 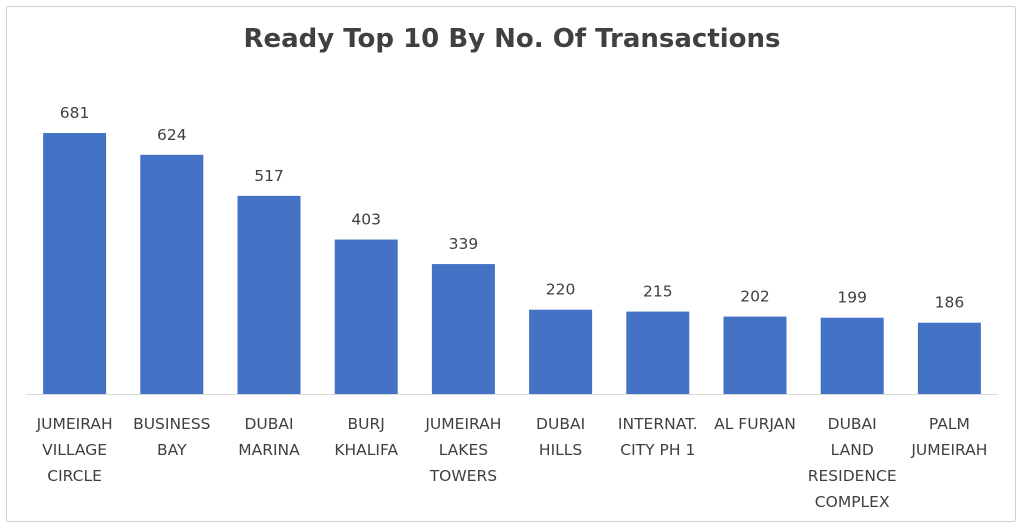 I want to click on category-label: INTERNAT. CITY PH 1, so click(x=658, y=437).